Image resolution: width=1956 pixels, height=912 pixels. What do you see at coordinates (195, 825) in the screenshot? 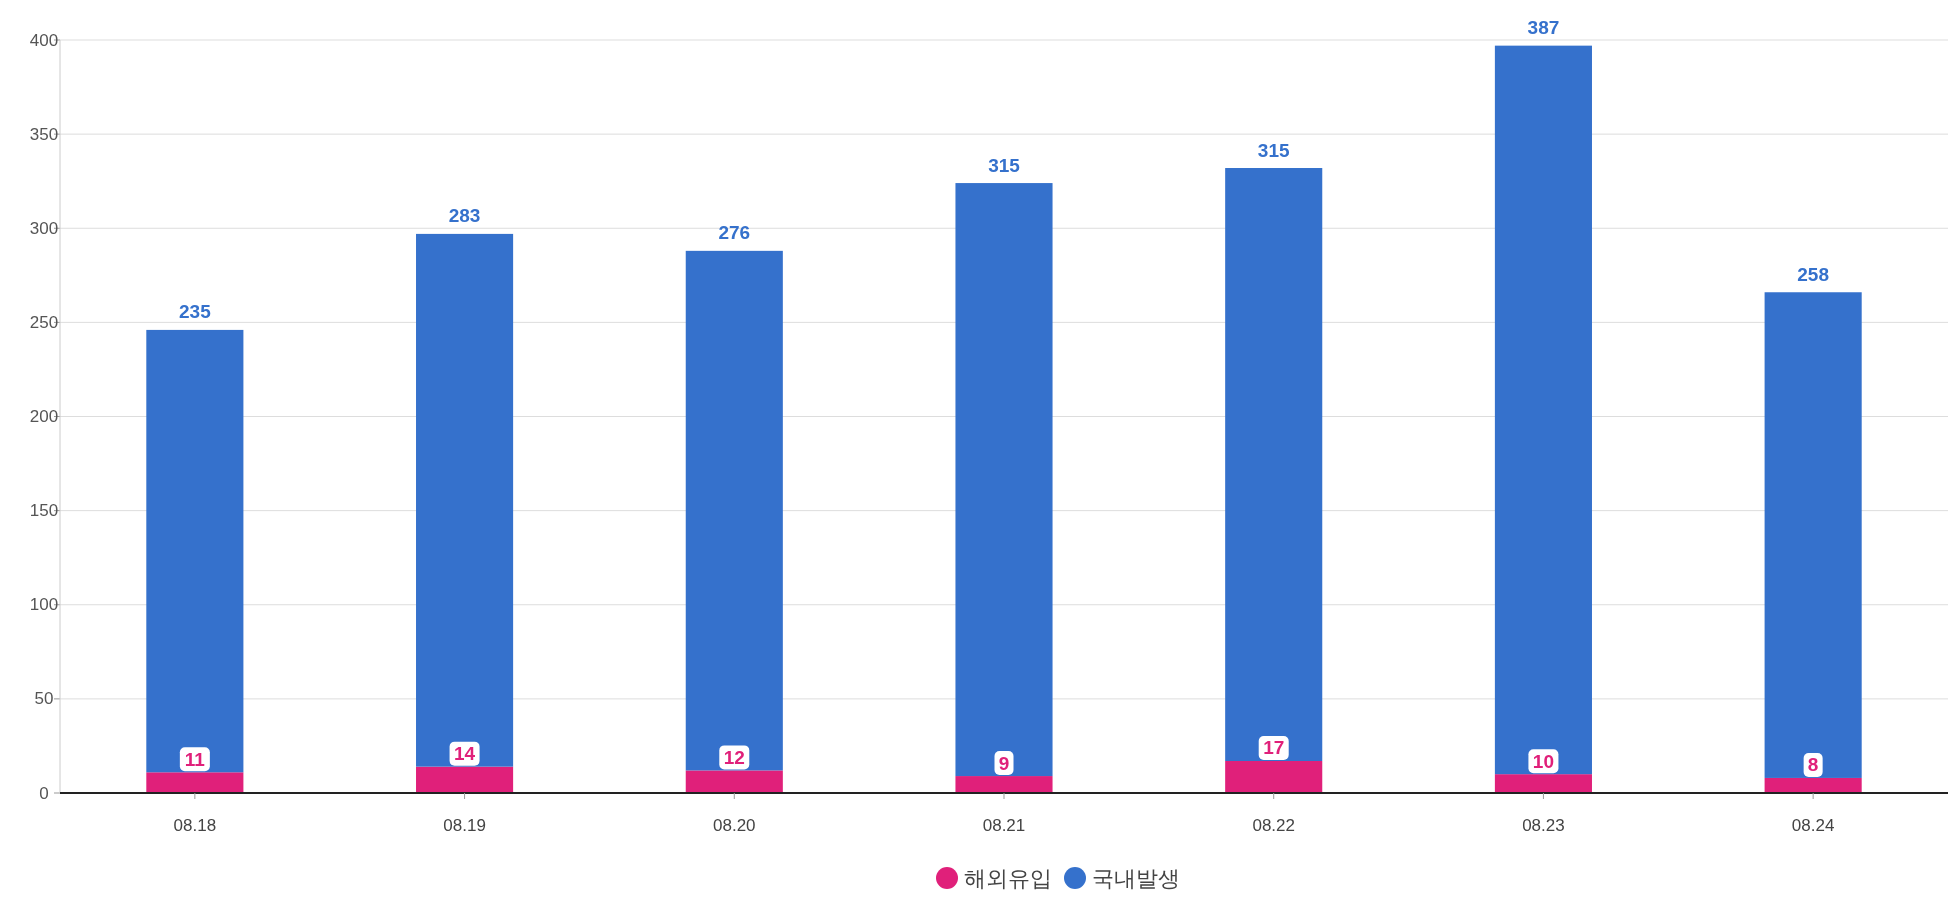
I see `x-tick-label: 08.18` at bounding box center [195, 825].